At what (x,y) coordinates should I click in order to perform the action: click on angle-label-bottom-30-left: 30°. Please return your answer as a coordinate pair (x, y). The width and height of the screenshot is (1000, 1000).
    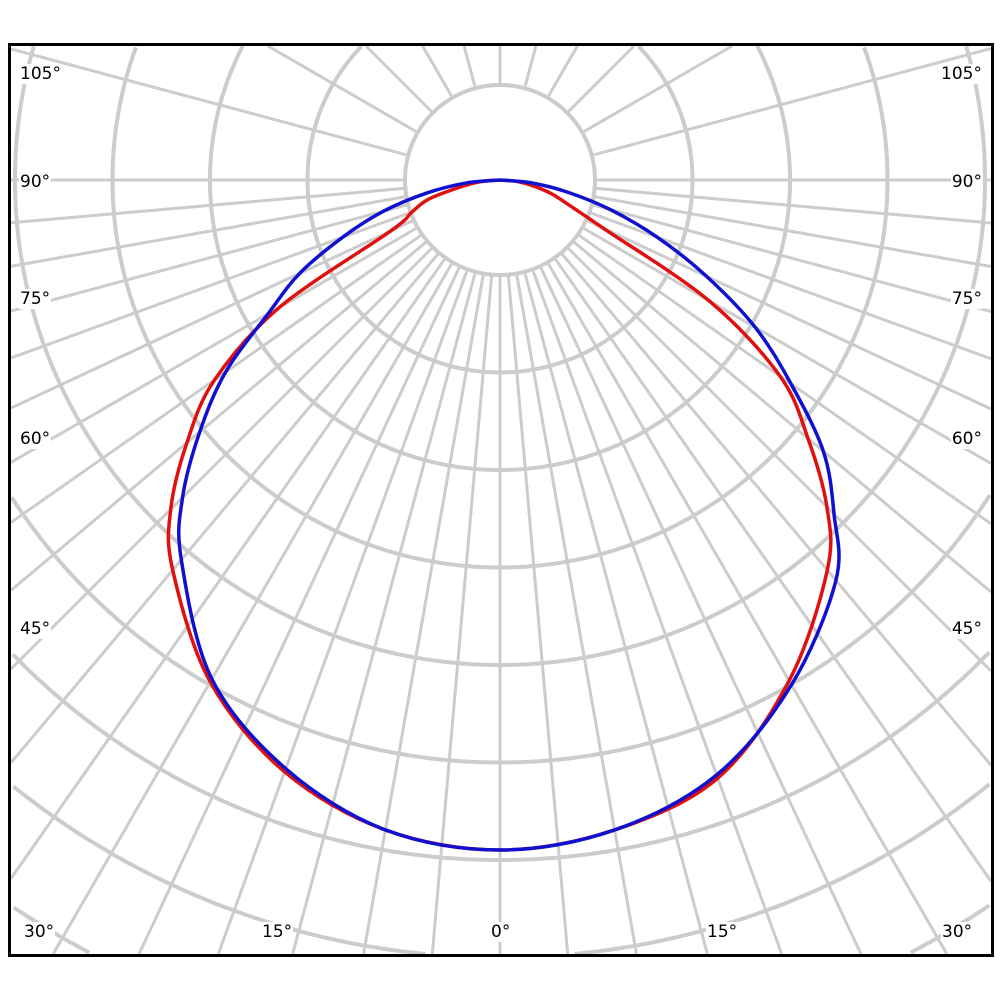
    Looking at the image, I should click on (39, 932).